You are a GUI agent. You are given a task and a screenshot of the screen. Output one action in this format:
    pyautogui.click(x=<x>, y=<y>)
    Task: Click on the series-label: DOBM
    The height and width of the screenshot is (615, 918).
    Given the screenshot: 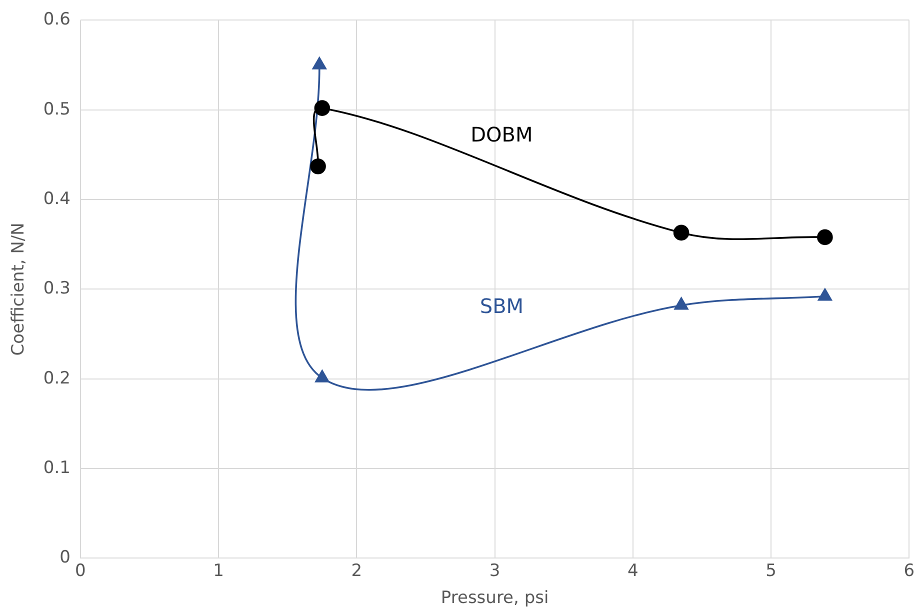 What is the action you would take?
    pyautogui.click(x=501, y=134)
    